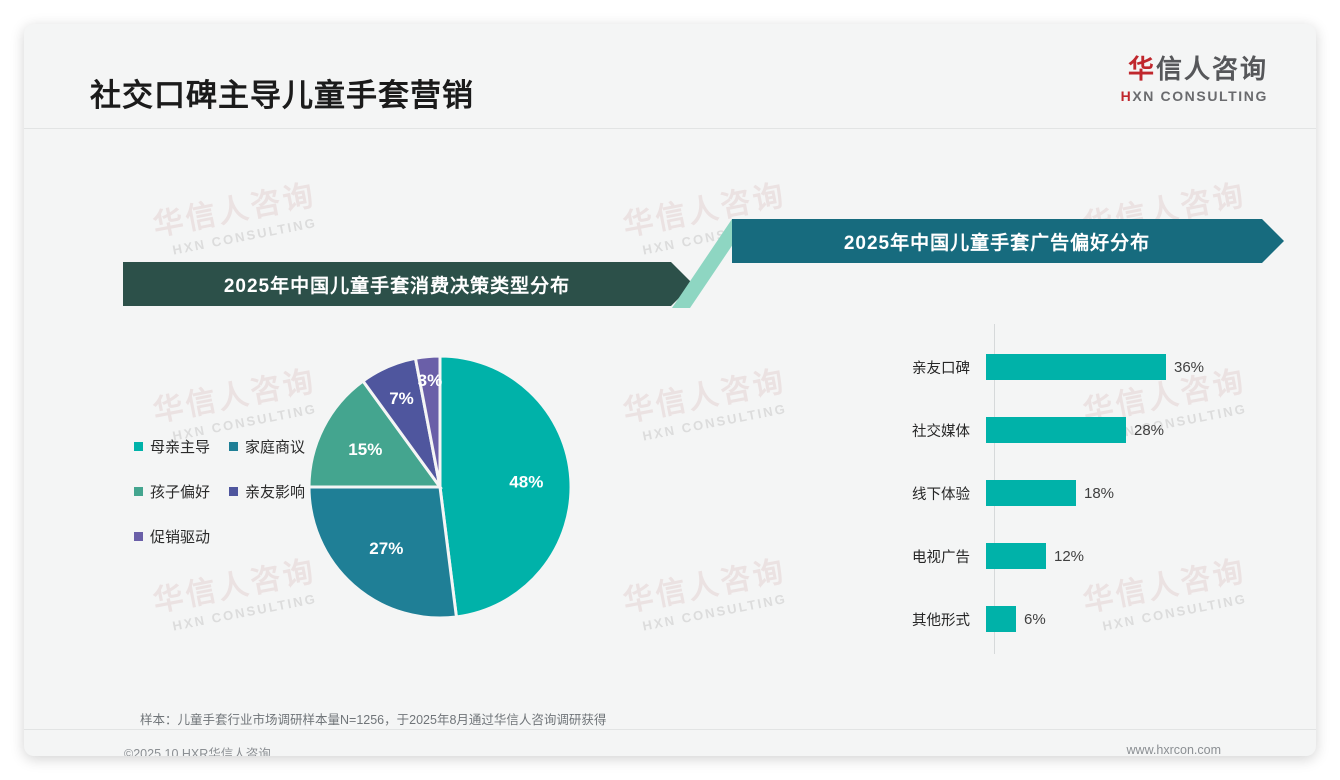 This screenshot has height=780, width=1340. Describe the element at coordinates (1189, 367) in the screenshot. I see `bar-value-label: 36%` at that location.